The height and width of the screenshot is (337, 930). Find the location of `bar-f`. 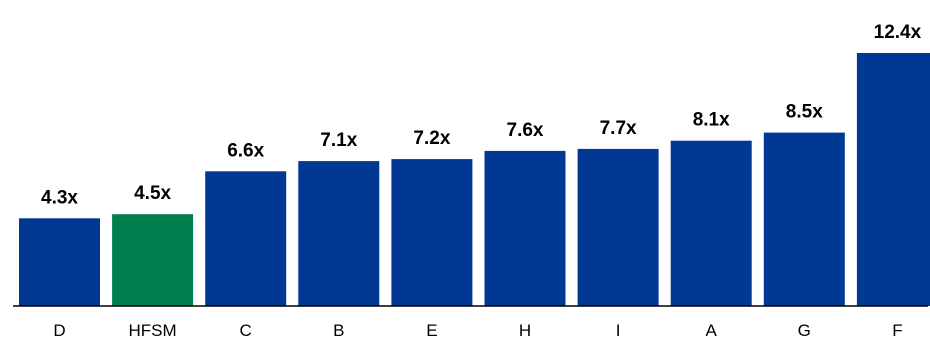

bar-f is located at coordinates (893, 179).